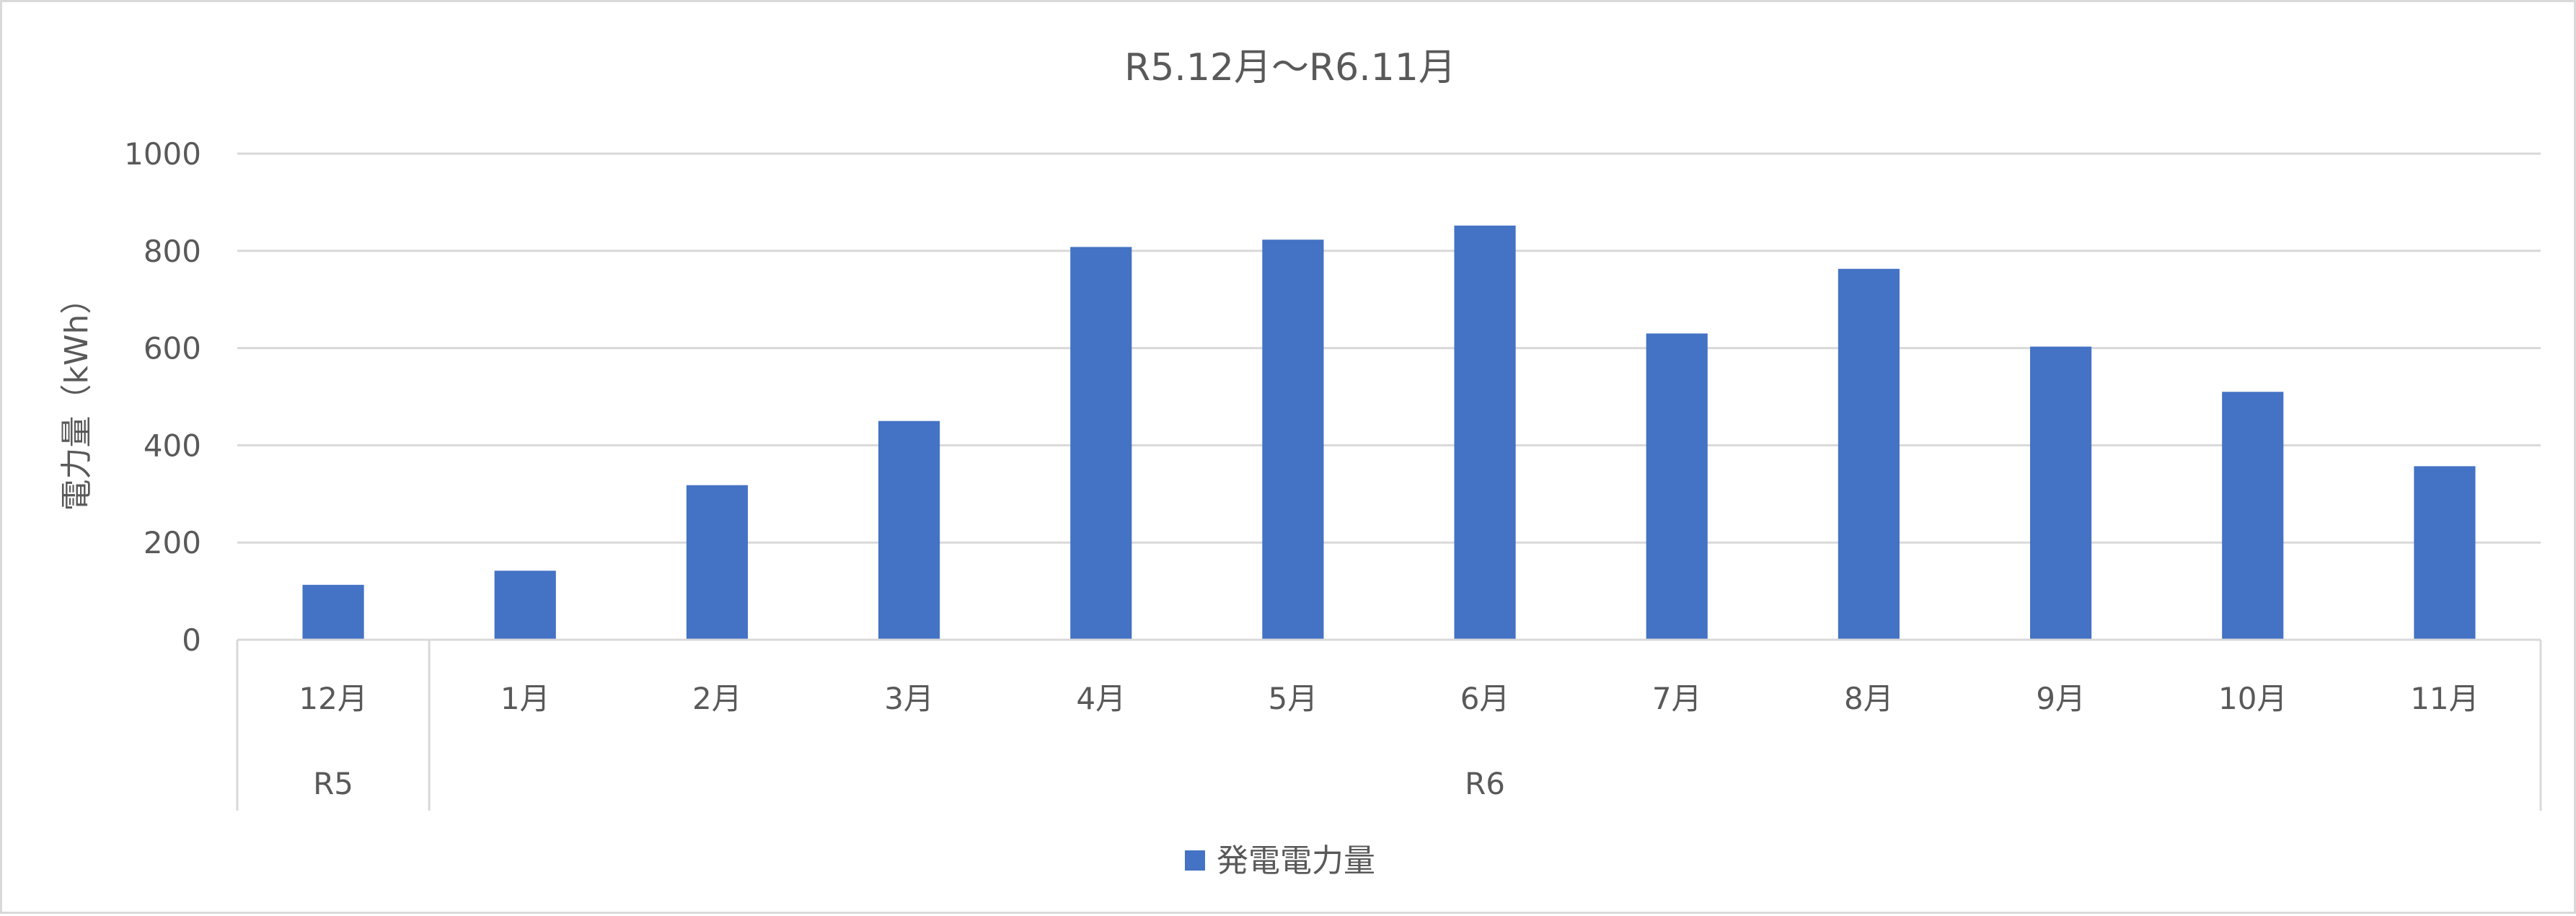  Describe the element at coordinates (1485, 783) in the screenshot. I see `group-label: R6` at that location.